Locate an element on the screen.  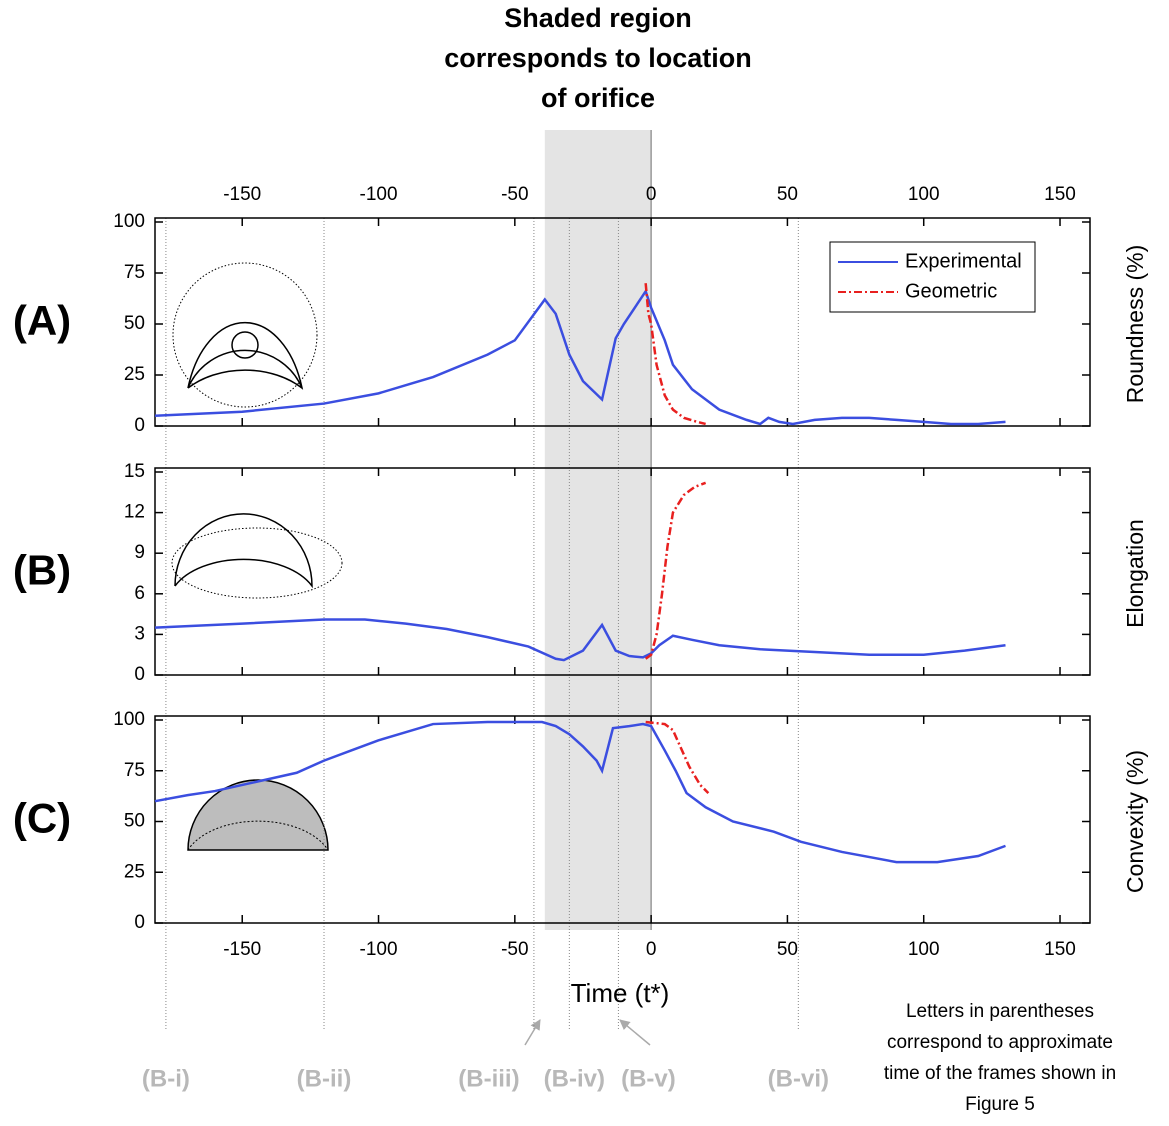
convexity-icon is located at coordinates (258, 815).